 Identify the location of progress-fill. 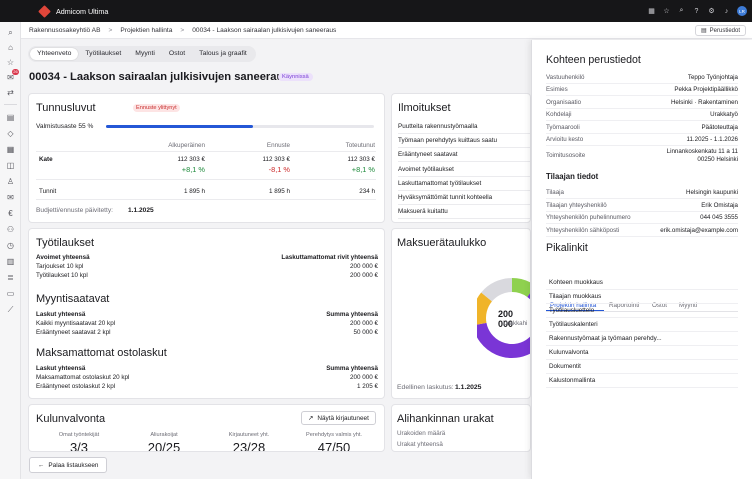
(180, 126).